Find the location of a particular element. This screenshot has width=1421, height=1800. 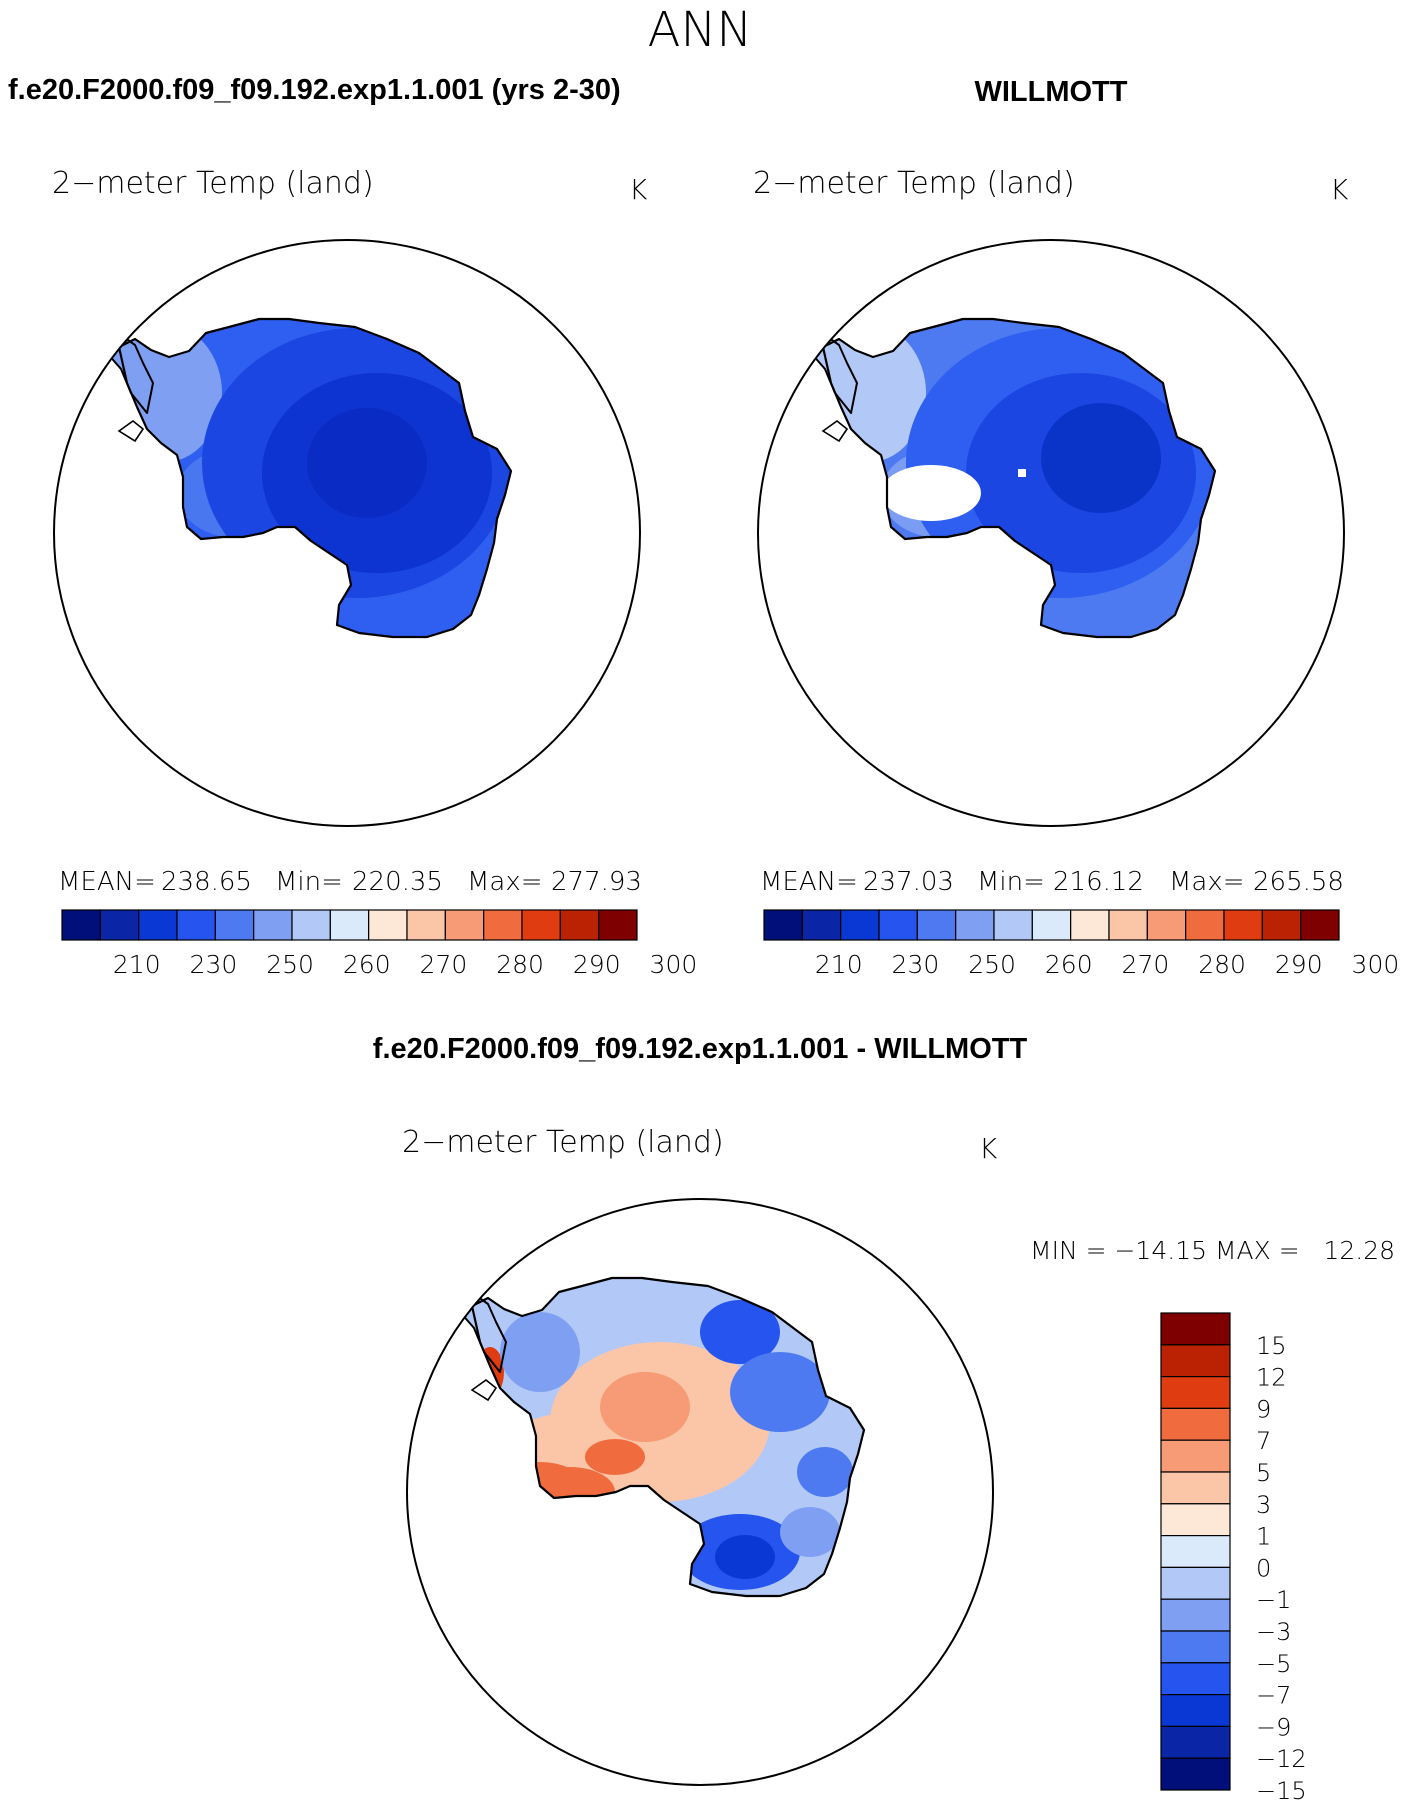

colorbar-tick-label: 7 is located at coordinates (1263, 1441).